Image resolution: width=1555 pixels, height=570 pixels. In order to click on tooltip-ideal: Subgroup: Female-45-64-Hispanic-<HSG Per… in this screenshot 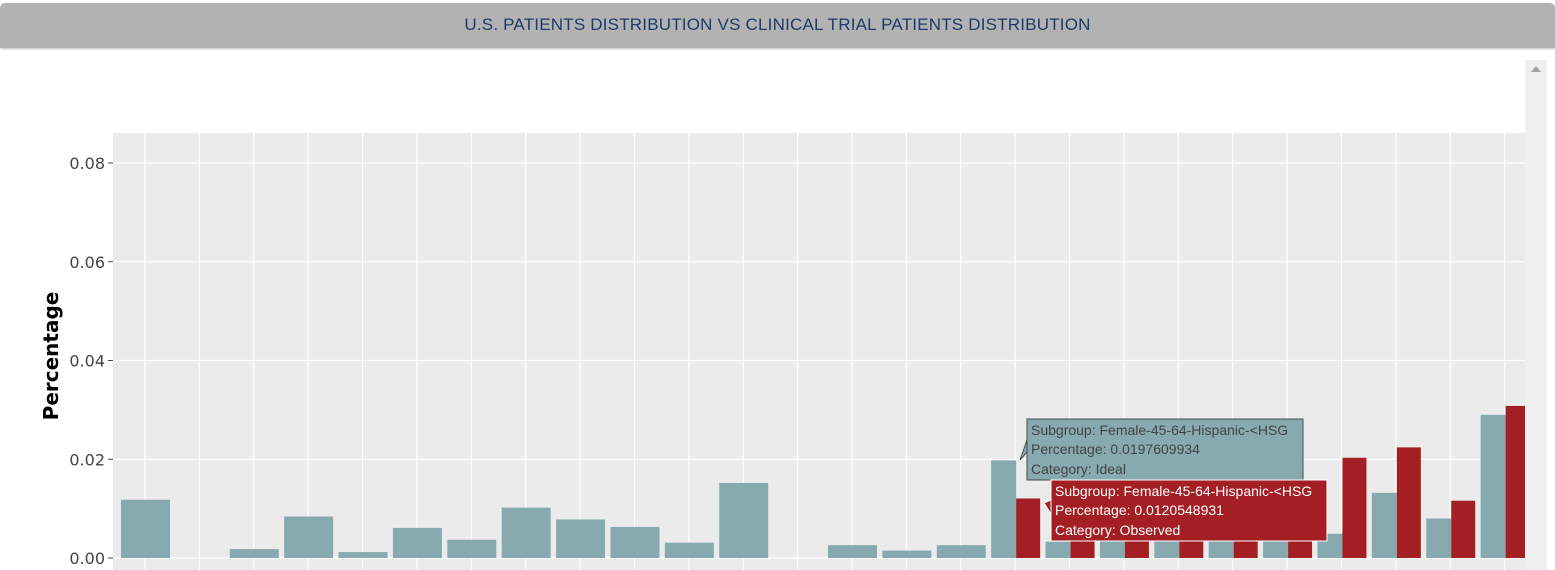, I will do `click(1161, 449)`.